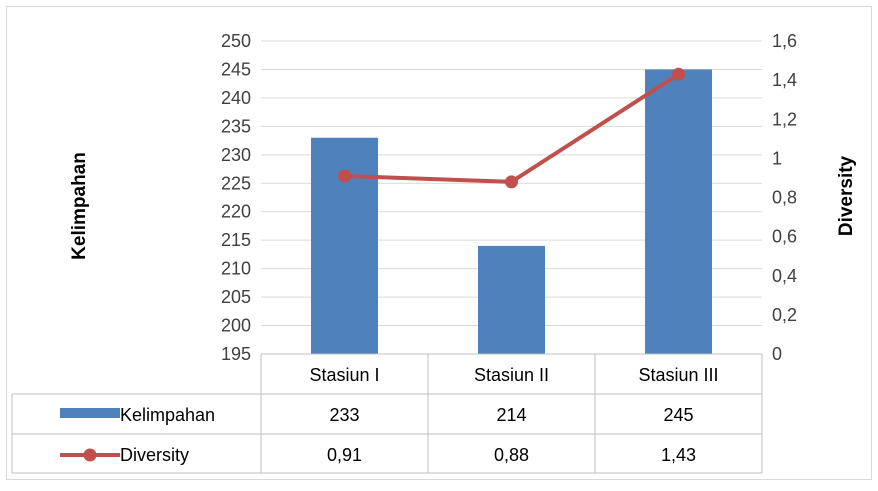 The height and width of the screenshot is (491, 878). What do you see at coordinates (236, 197) in the screenshot?
I see `y-axis-ticks: 195 200 205 210 215 220 225 230 235 240 245 250` at bounding box center [236, 197].